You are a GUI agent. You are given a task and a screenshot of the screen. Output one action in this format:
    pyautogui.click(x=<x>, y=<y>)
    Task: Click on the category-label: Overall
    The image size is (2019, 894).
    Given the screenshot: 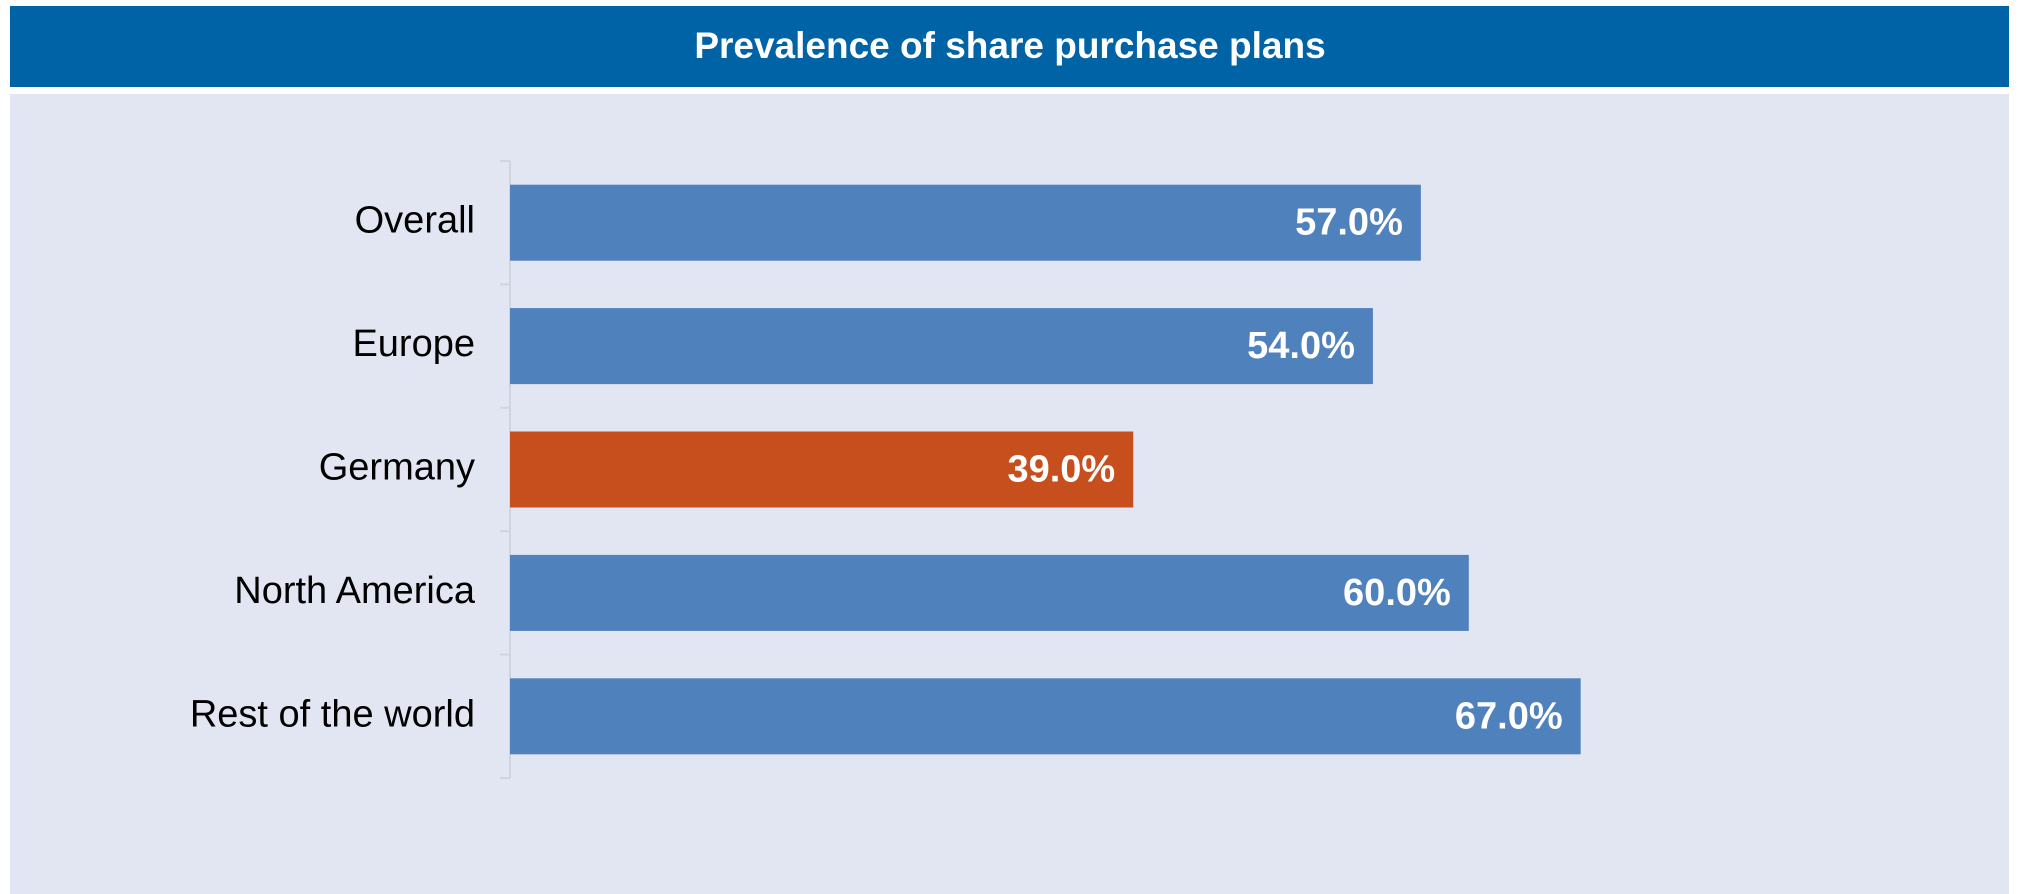 What is the action you would take?
    pyautogui.click(x=415, y=221)
    